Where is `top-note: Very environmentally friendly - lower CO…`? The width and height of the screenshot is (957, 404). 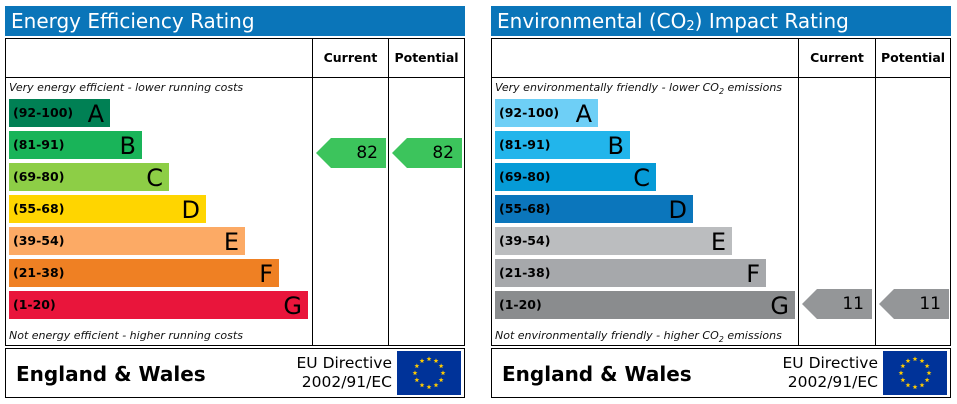
top-note: Very environmentally friendly - lower CO… is located at coordinates (638, 88).